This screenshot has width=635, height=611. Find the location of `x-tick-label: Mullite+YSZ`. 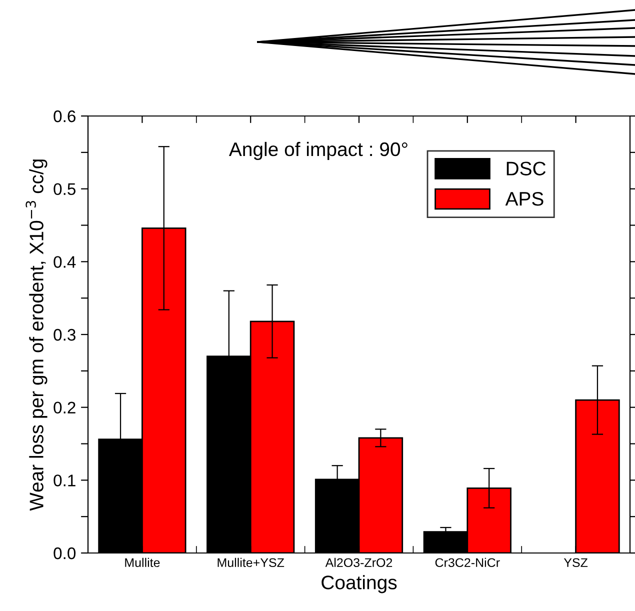

x-tick-label: Mullite+YSZ is located at coordinates (251, 563).